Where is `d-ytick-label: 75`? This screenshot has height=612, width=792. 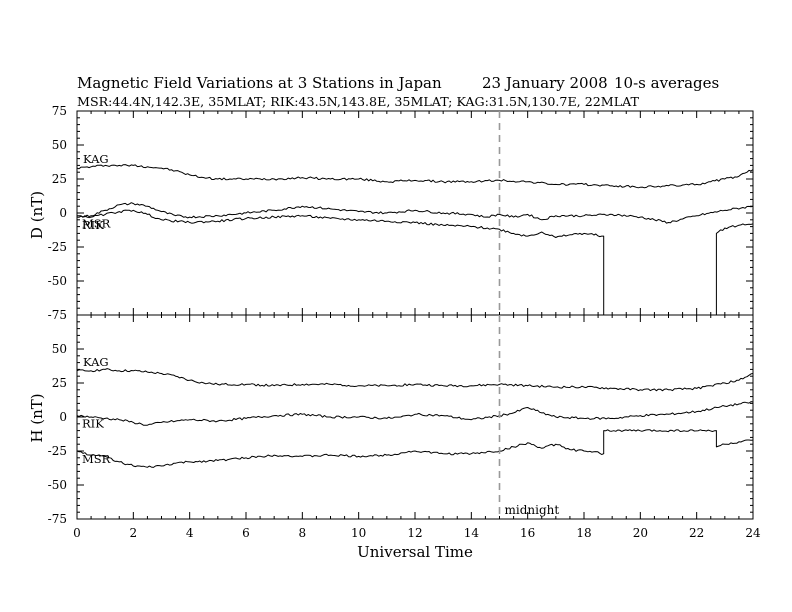 d-ytick-label: 75 is located at coordinates (59, 111).